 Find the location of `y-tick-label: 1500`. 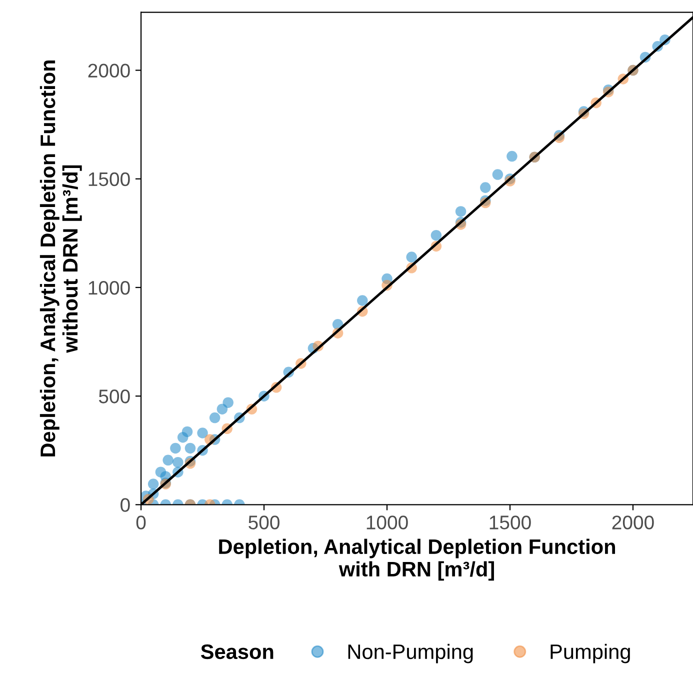

y-tick-label: 1500 is located at coordinates (109, 179).